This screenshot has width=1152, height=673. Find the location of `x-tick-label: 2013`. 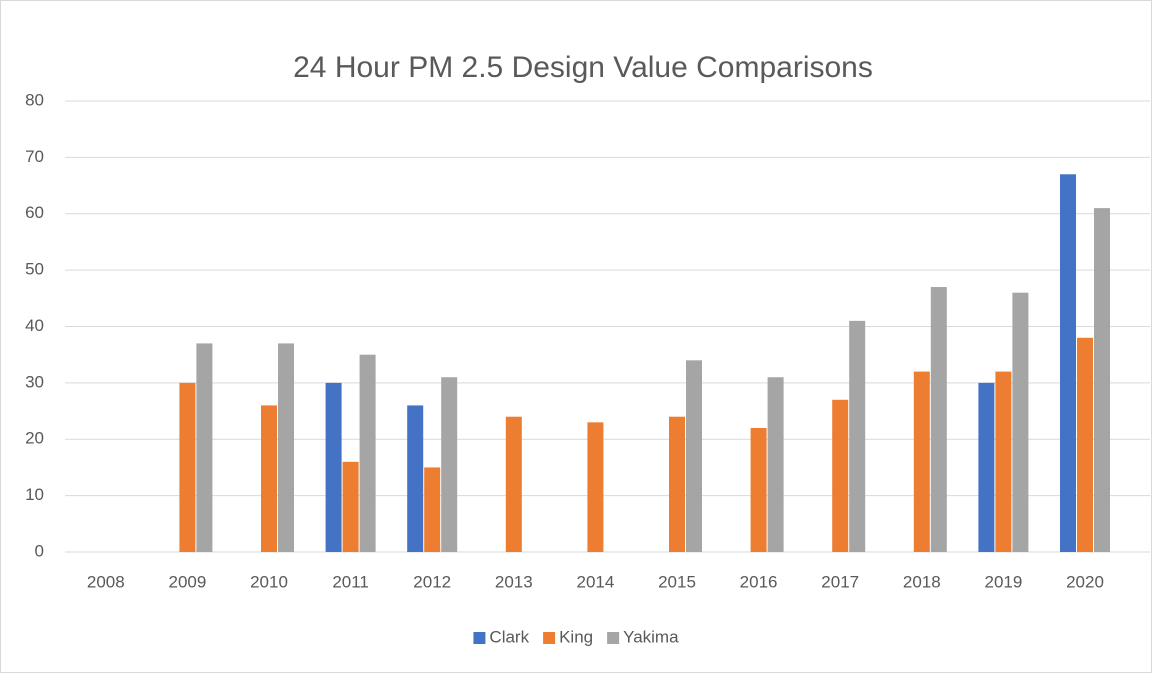

x-tick-label: 2013 is located at coordinates (514, 581).